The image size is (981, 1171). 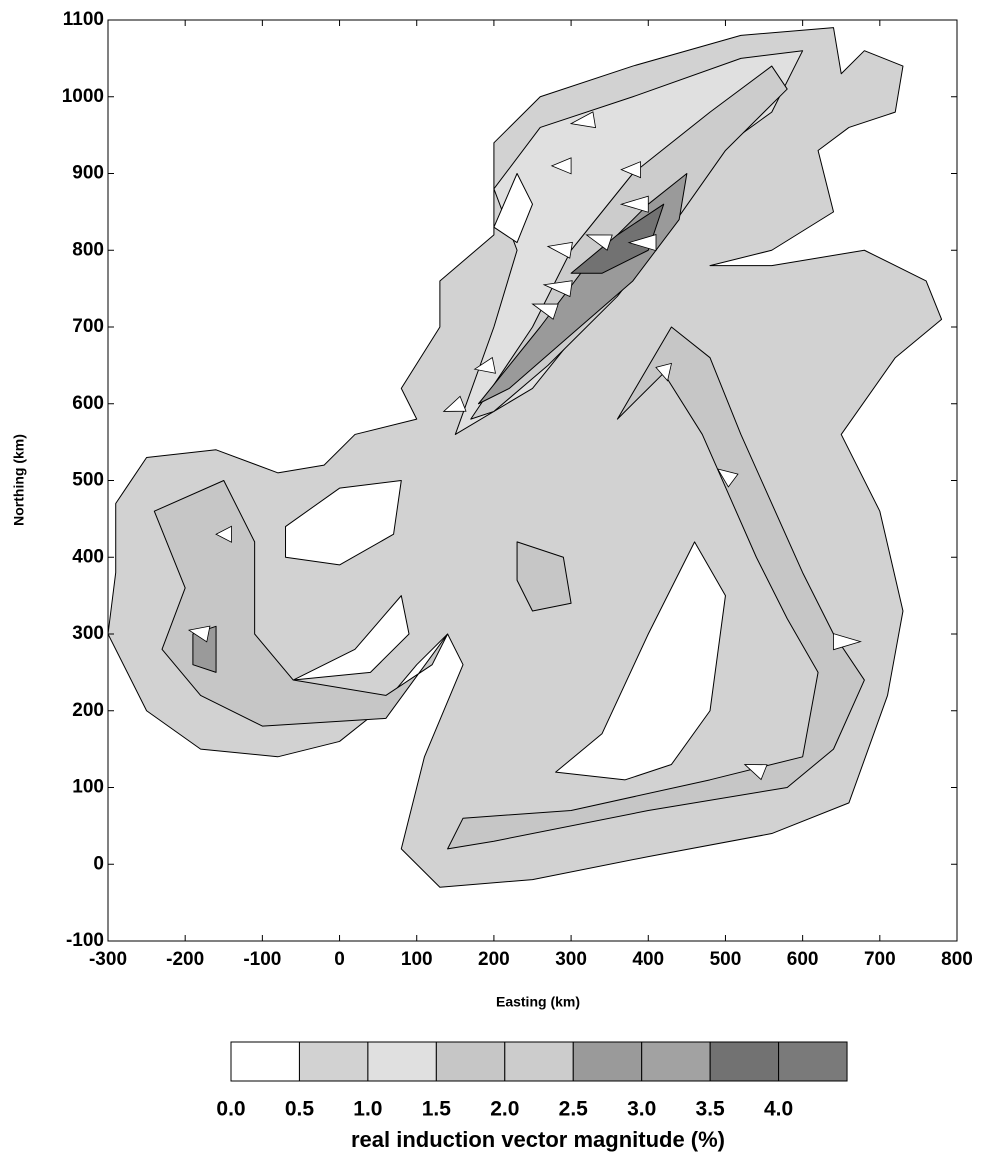 What do you see at coordinates (880, 959) in the screenshot?
I see `x-tick-label: 700` at bounding box center [880, 959].